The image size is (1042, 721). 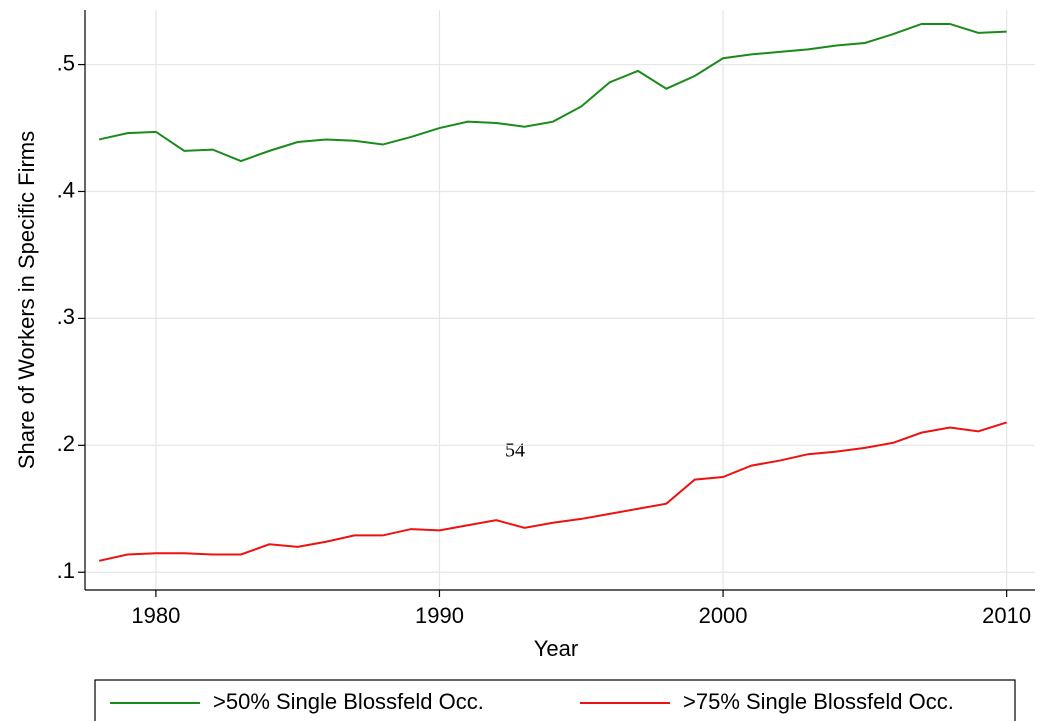 What do you see at coordinates (66, 189) in the screenshot?
I see `y-tick-label: .4` at bounding box center [66, 189].